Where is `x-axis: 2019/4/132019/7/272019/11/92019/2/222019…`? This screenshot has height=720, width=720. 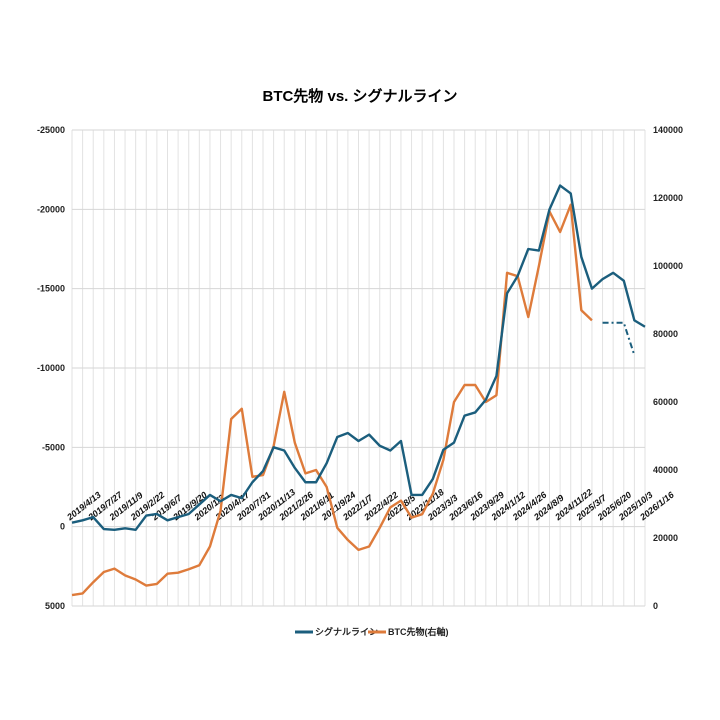 x-axis: 2019/4/132019/7/272019/11/92019/2/222019… is located at coordinates (370, 505).